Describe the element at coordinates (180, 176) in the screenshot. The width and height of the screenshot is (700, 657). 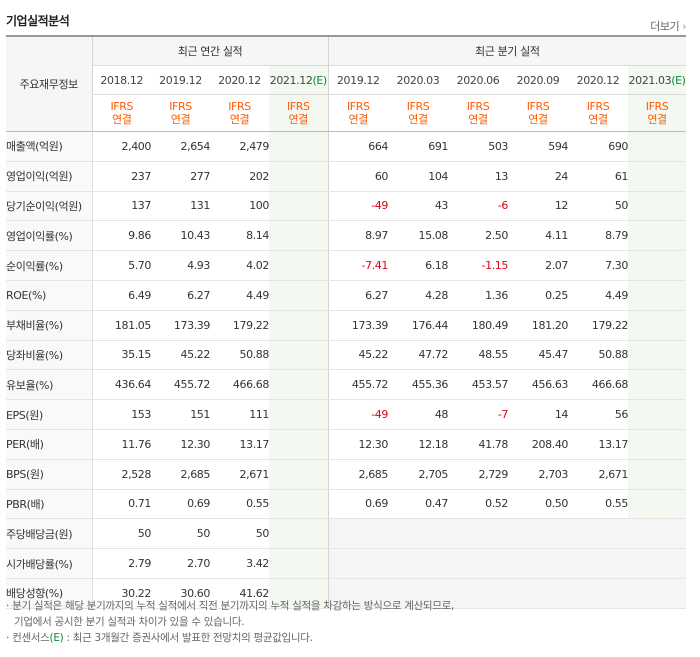
I see `annual-cell: 277` at that location.